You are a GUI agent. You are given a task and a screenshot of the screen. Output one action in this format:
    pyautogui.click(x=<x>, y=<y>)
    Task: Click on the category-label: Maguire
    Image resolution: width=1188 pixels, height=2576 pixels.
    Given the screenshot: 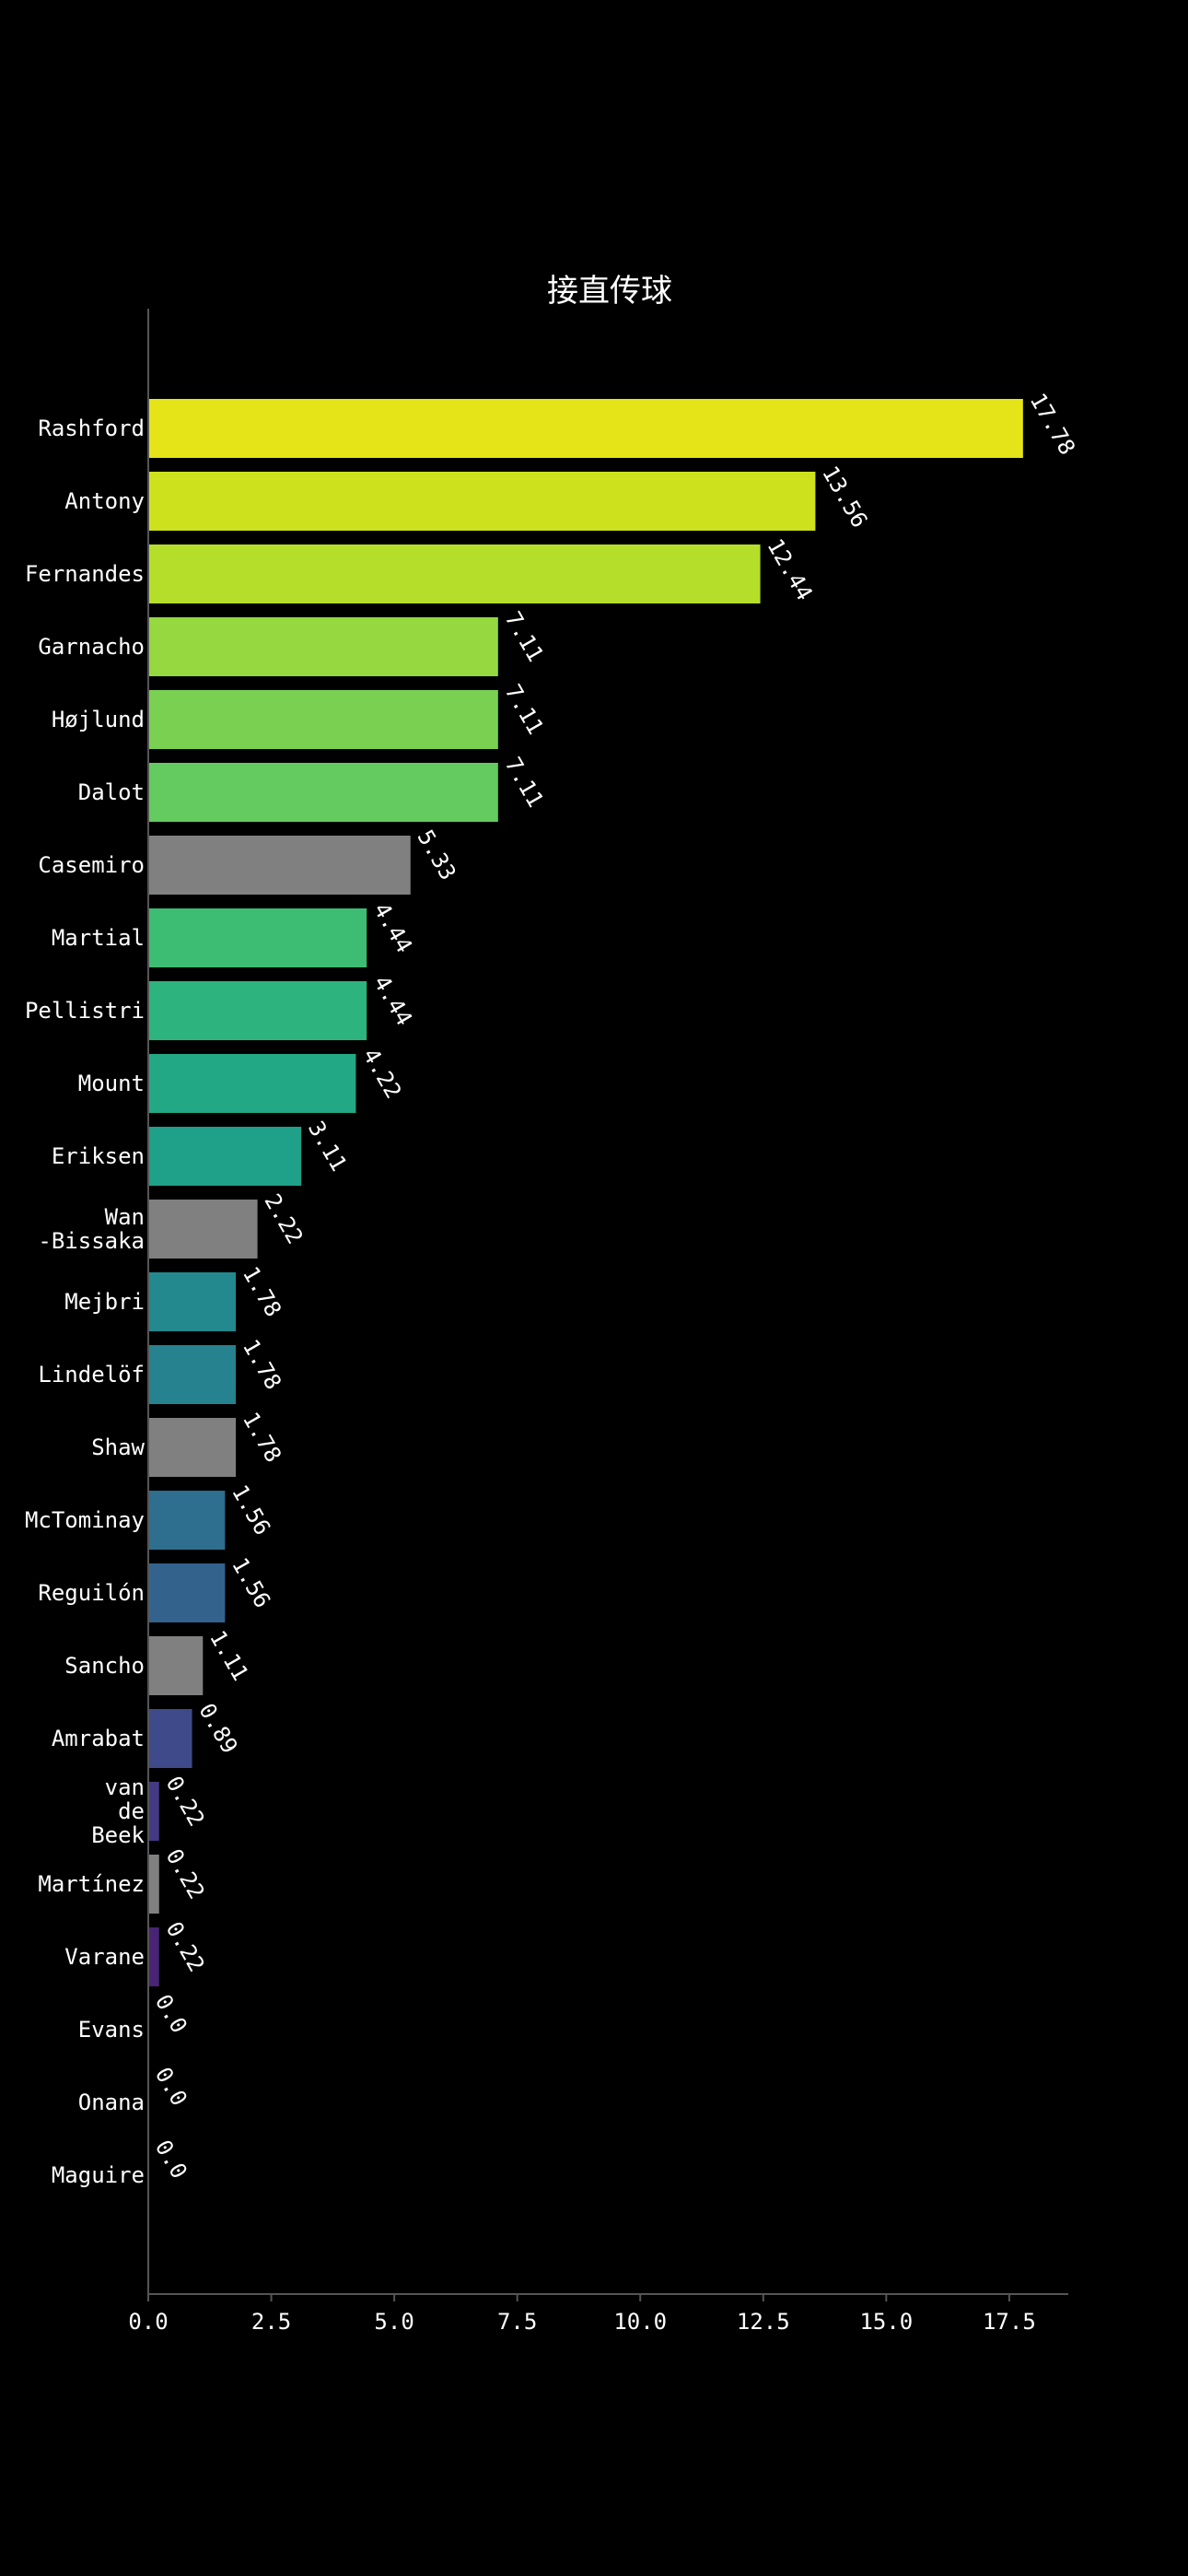 What is the action you would take?
    pyautogui.click(x=98, y=2175)
    